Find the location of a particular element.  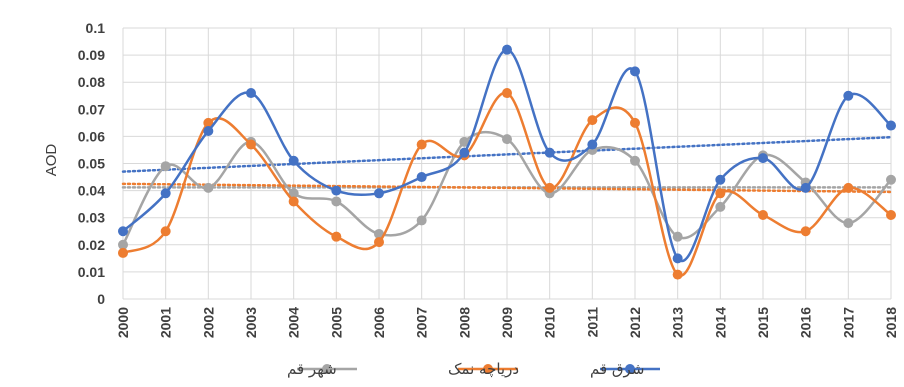

y-tick-label: 0.04 is located at coordinates (91, 191).